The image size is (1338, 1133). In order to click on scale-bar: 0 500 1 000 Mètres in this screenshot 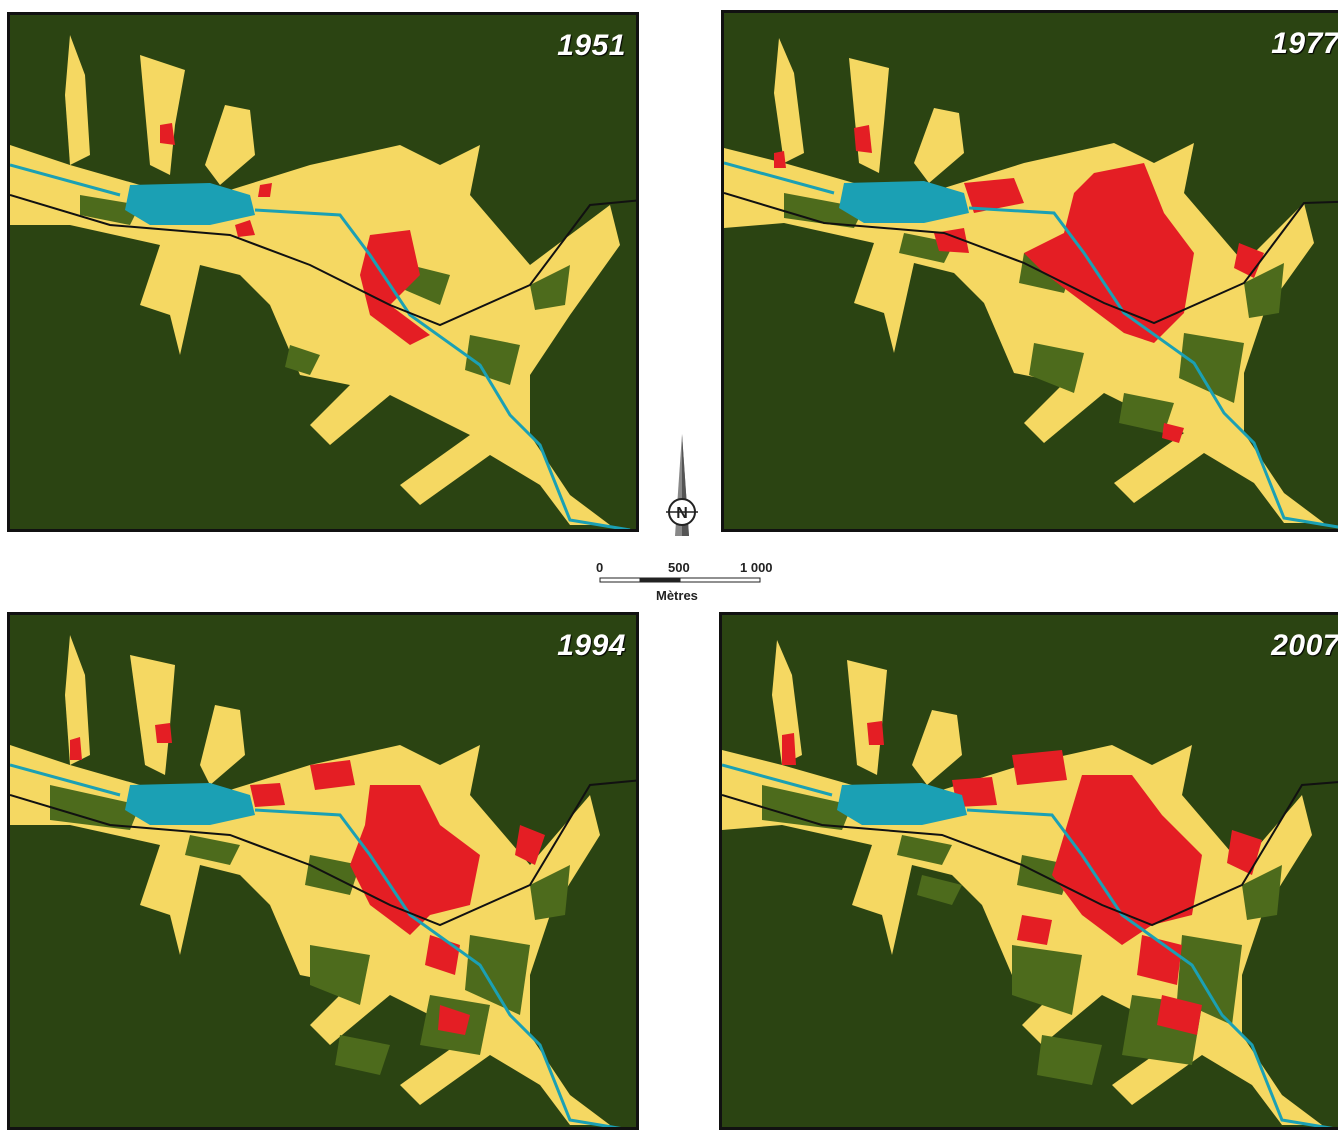, I will do `click(690, 583)`.